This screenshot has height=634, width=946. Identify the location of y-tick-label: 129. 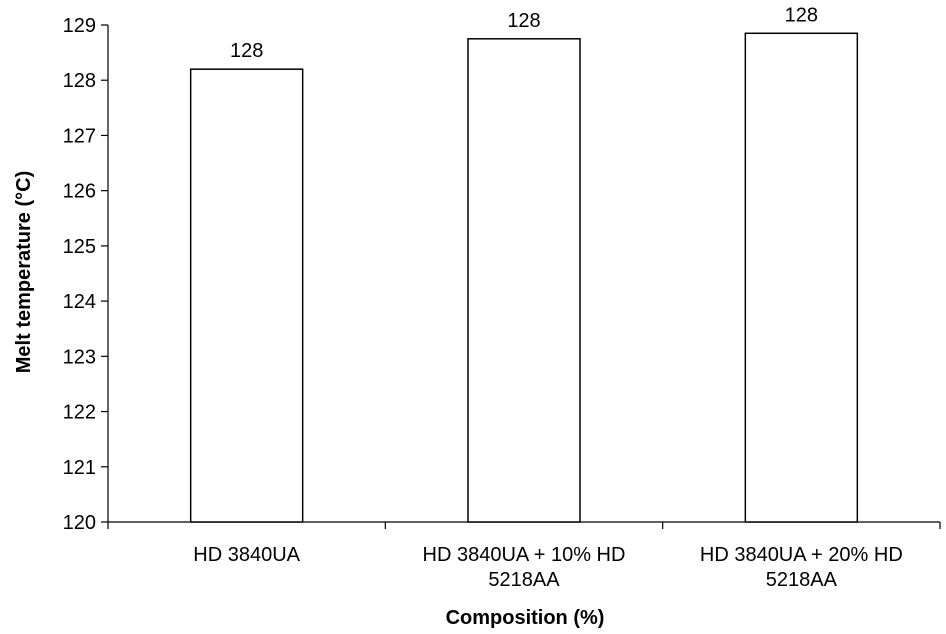
(79, 26).